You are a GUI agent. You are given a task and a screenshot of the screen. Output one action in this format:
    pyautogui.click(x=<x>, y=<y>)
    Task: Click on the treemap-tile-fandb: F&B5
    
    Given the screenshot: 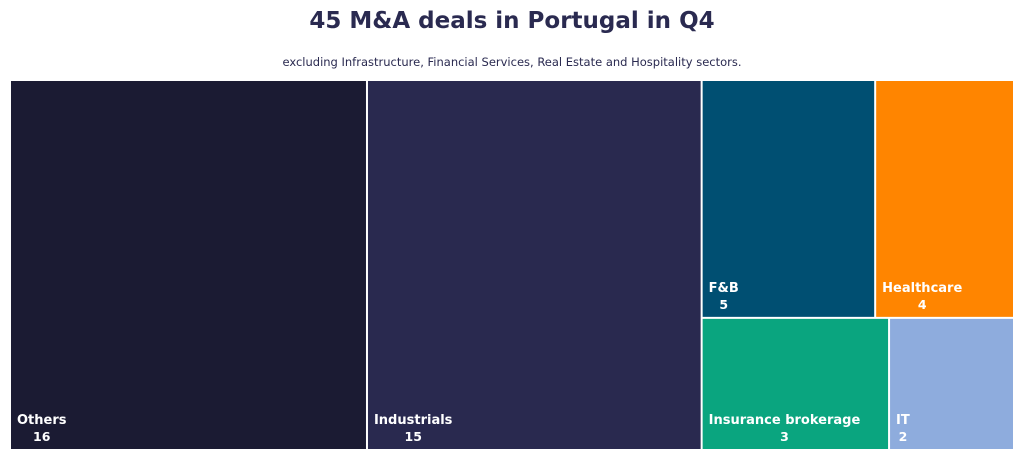 What is the action you would take?
    pyautogui.click(x=788, y=199)
    